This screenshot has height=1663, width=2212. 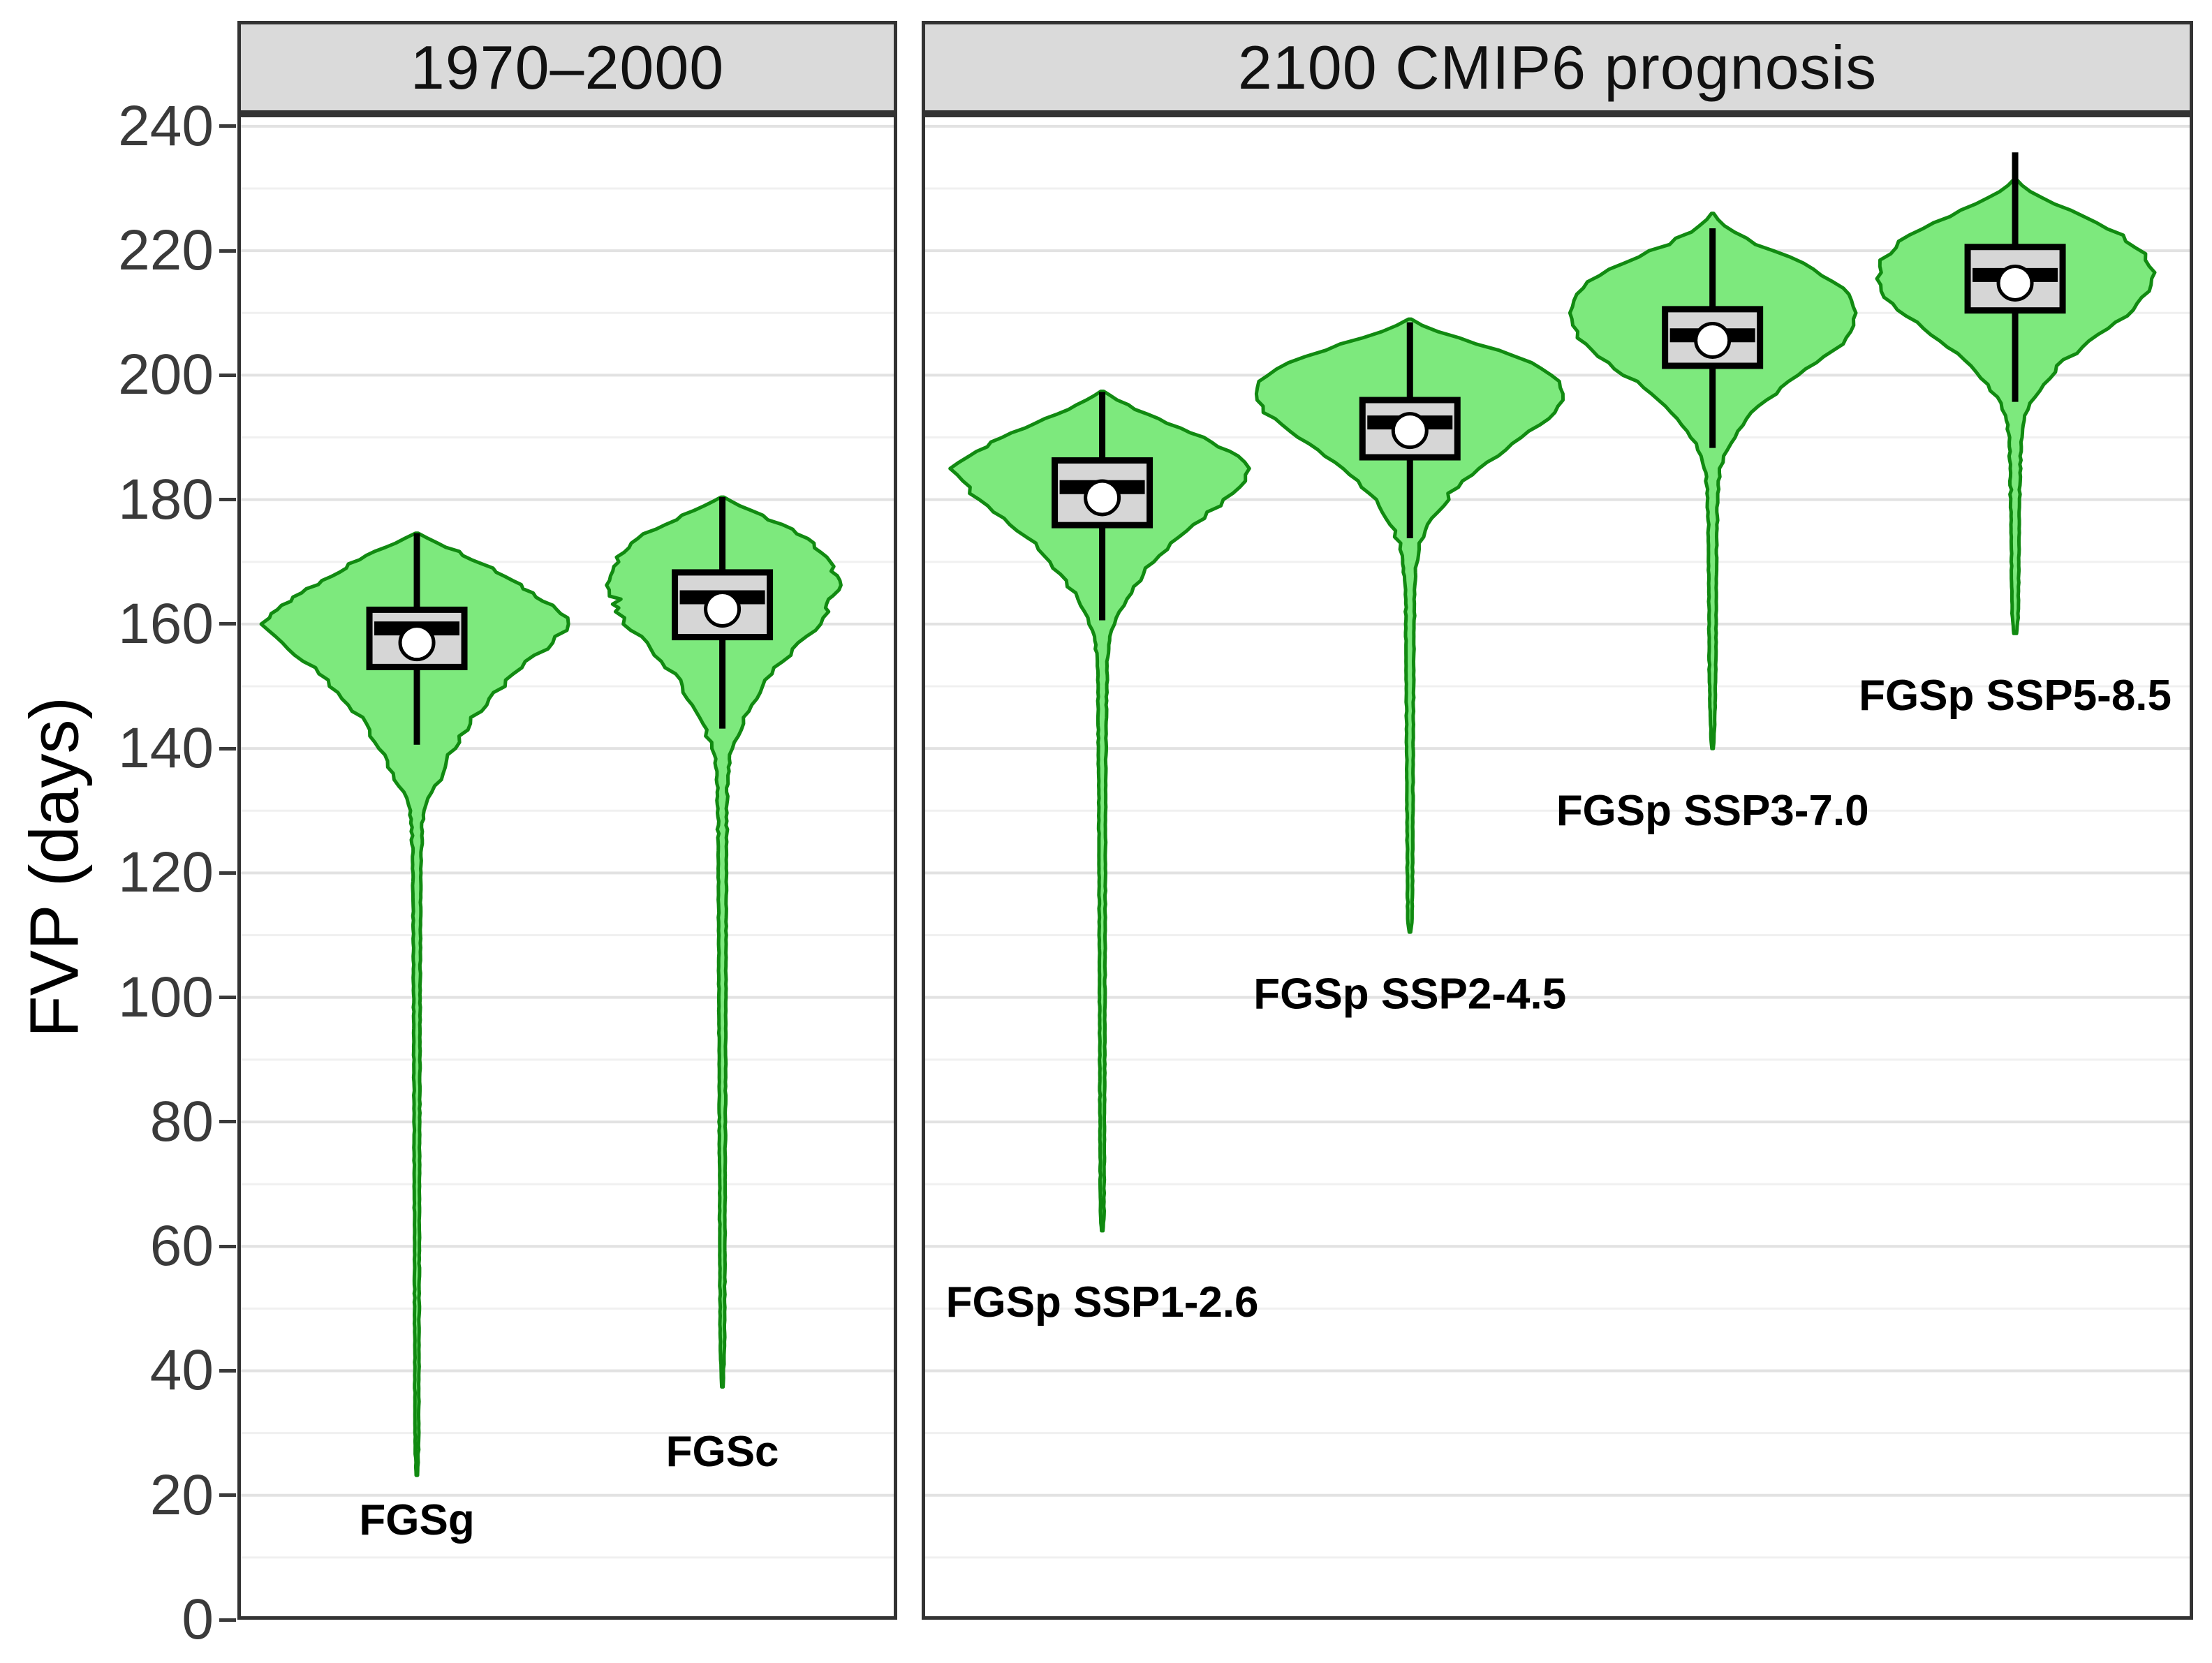 I want to click on y-tick-label-180: 180, so click(x=166, y=499).